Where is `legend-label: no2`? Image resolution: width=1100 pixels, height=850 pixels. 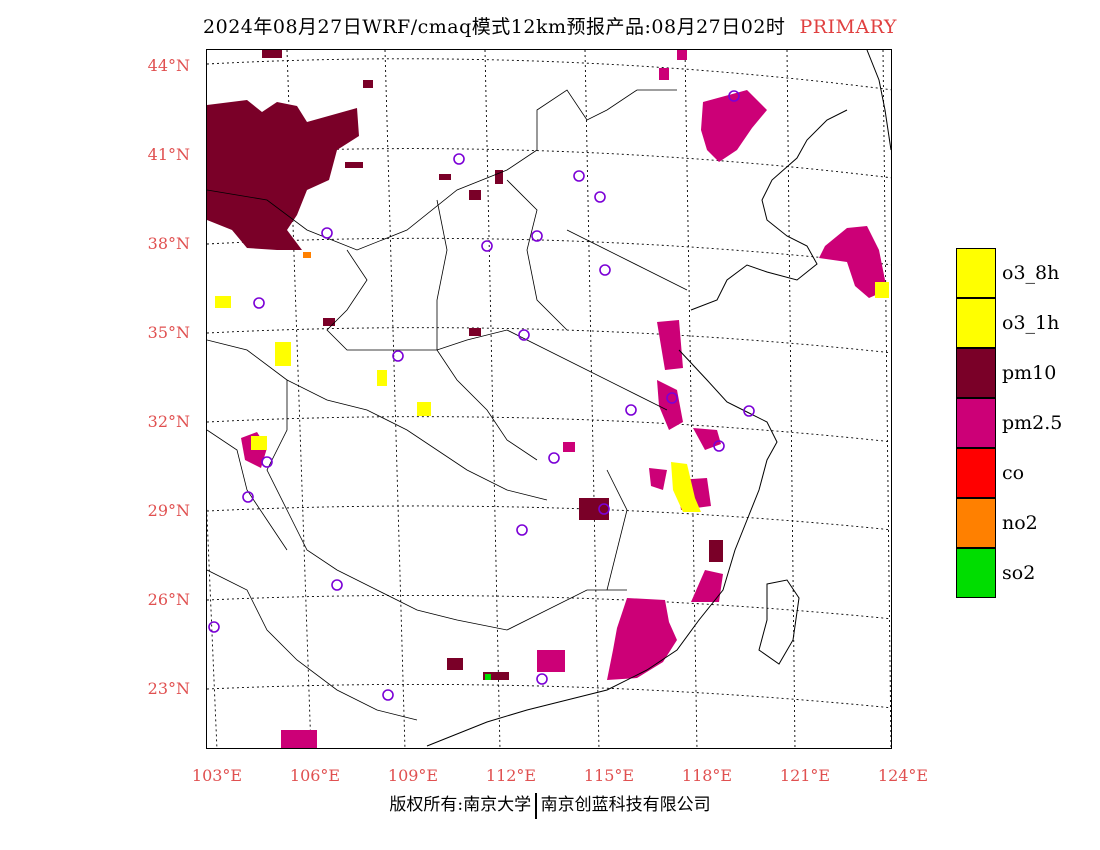 legend-label: no2 is located at coordinates (1020, 523).